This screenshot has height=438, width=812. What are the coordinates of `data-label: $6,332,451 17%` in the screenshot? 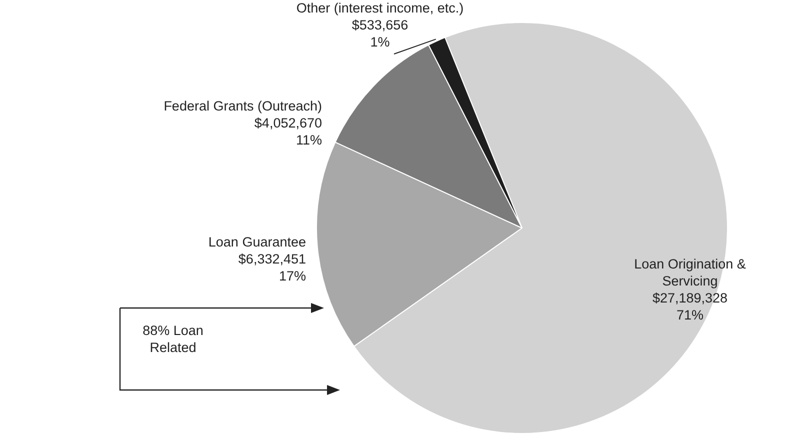 It's located at (272, 267).